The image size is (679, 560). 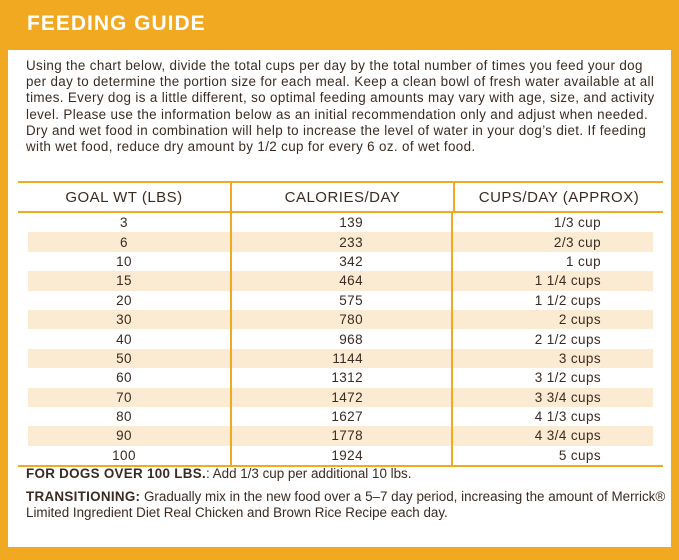 What do you see at coordinates (567, 339) in the screenshot?
I see `cell-cups: 2 1/2 cups` at bounding box center [567, 339].